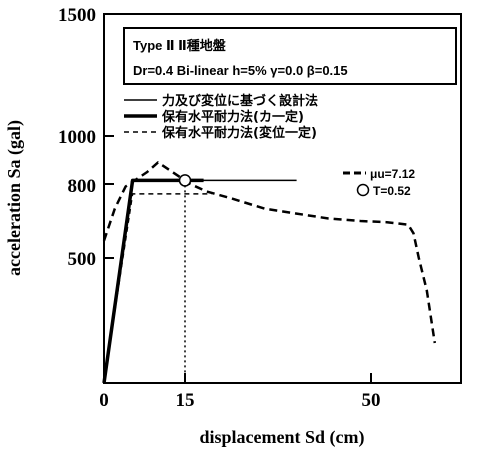 The width and height of the screenshot is (478, 449). I want to click on design-point-marker, so click(185, 180).